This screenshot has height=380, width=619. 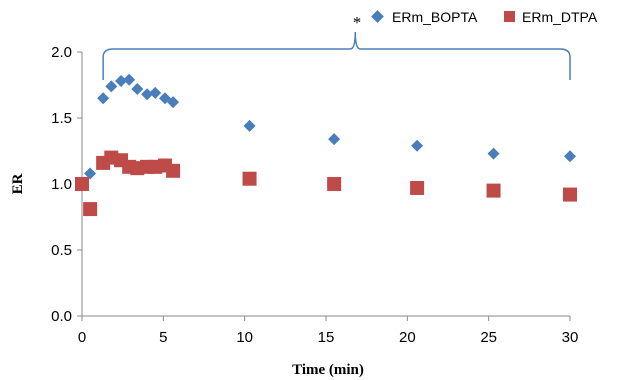 What do you see at coordinates (488, 337) in the screenshot?
I see `x-tick-label: 25` at bounding box center [488, 337].